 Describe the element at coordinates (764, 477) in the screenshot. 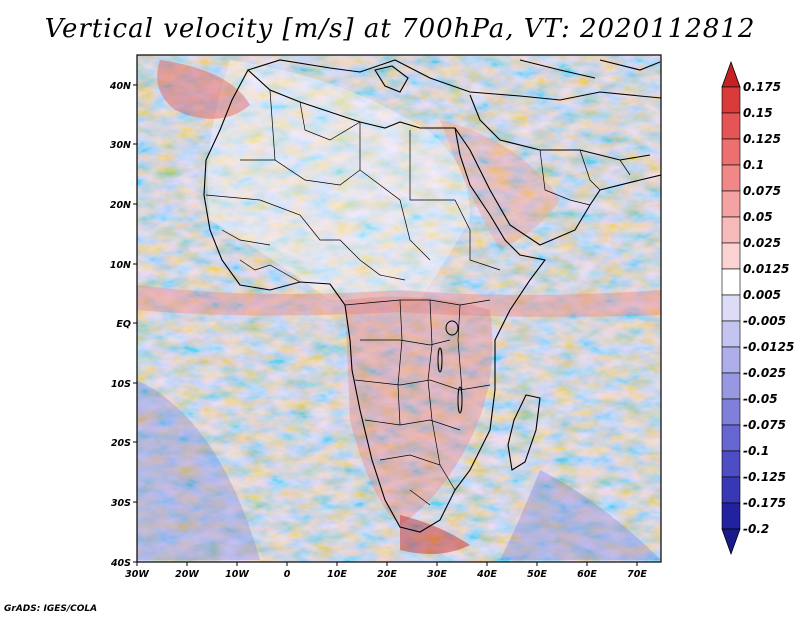

I see `colorbar-label: -0.125` at that location.